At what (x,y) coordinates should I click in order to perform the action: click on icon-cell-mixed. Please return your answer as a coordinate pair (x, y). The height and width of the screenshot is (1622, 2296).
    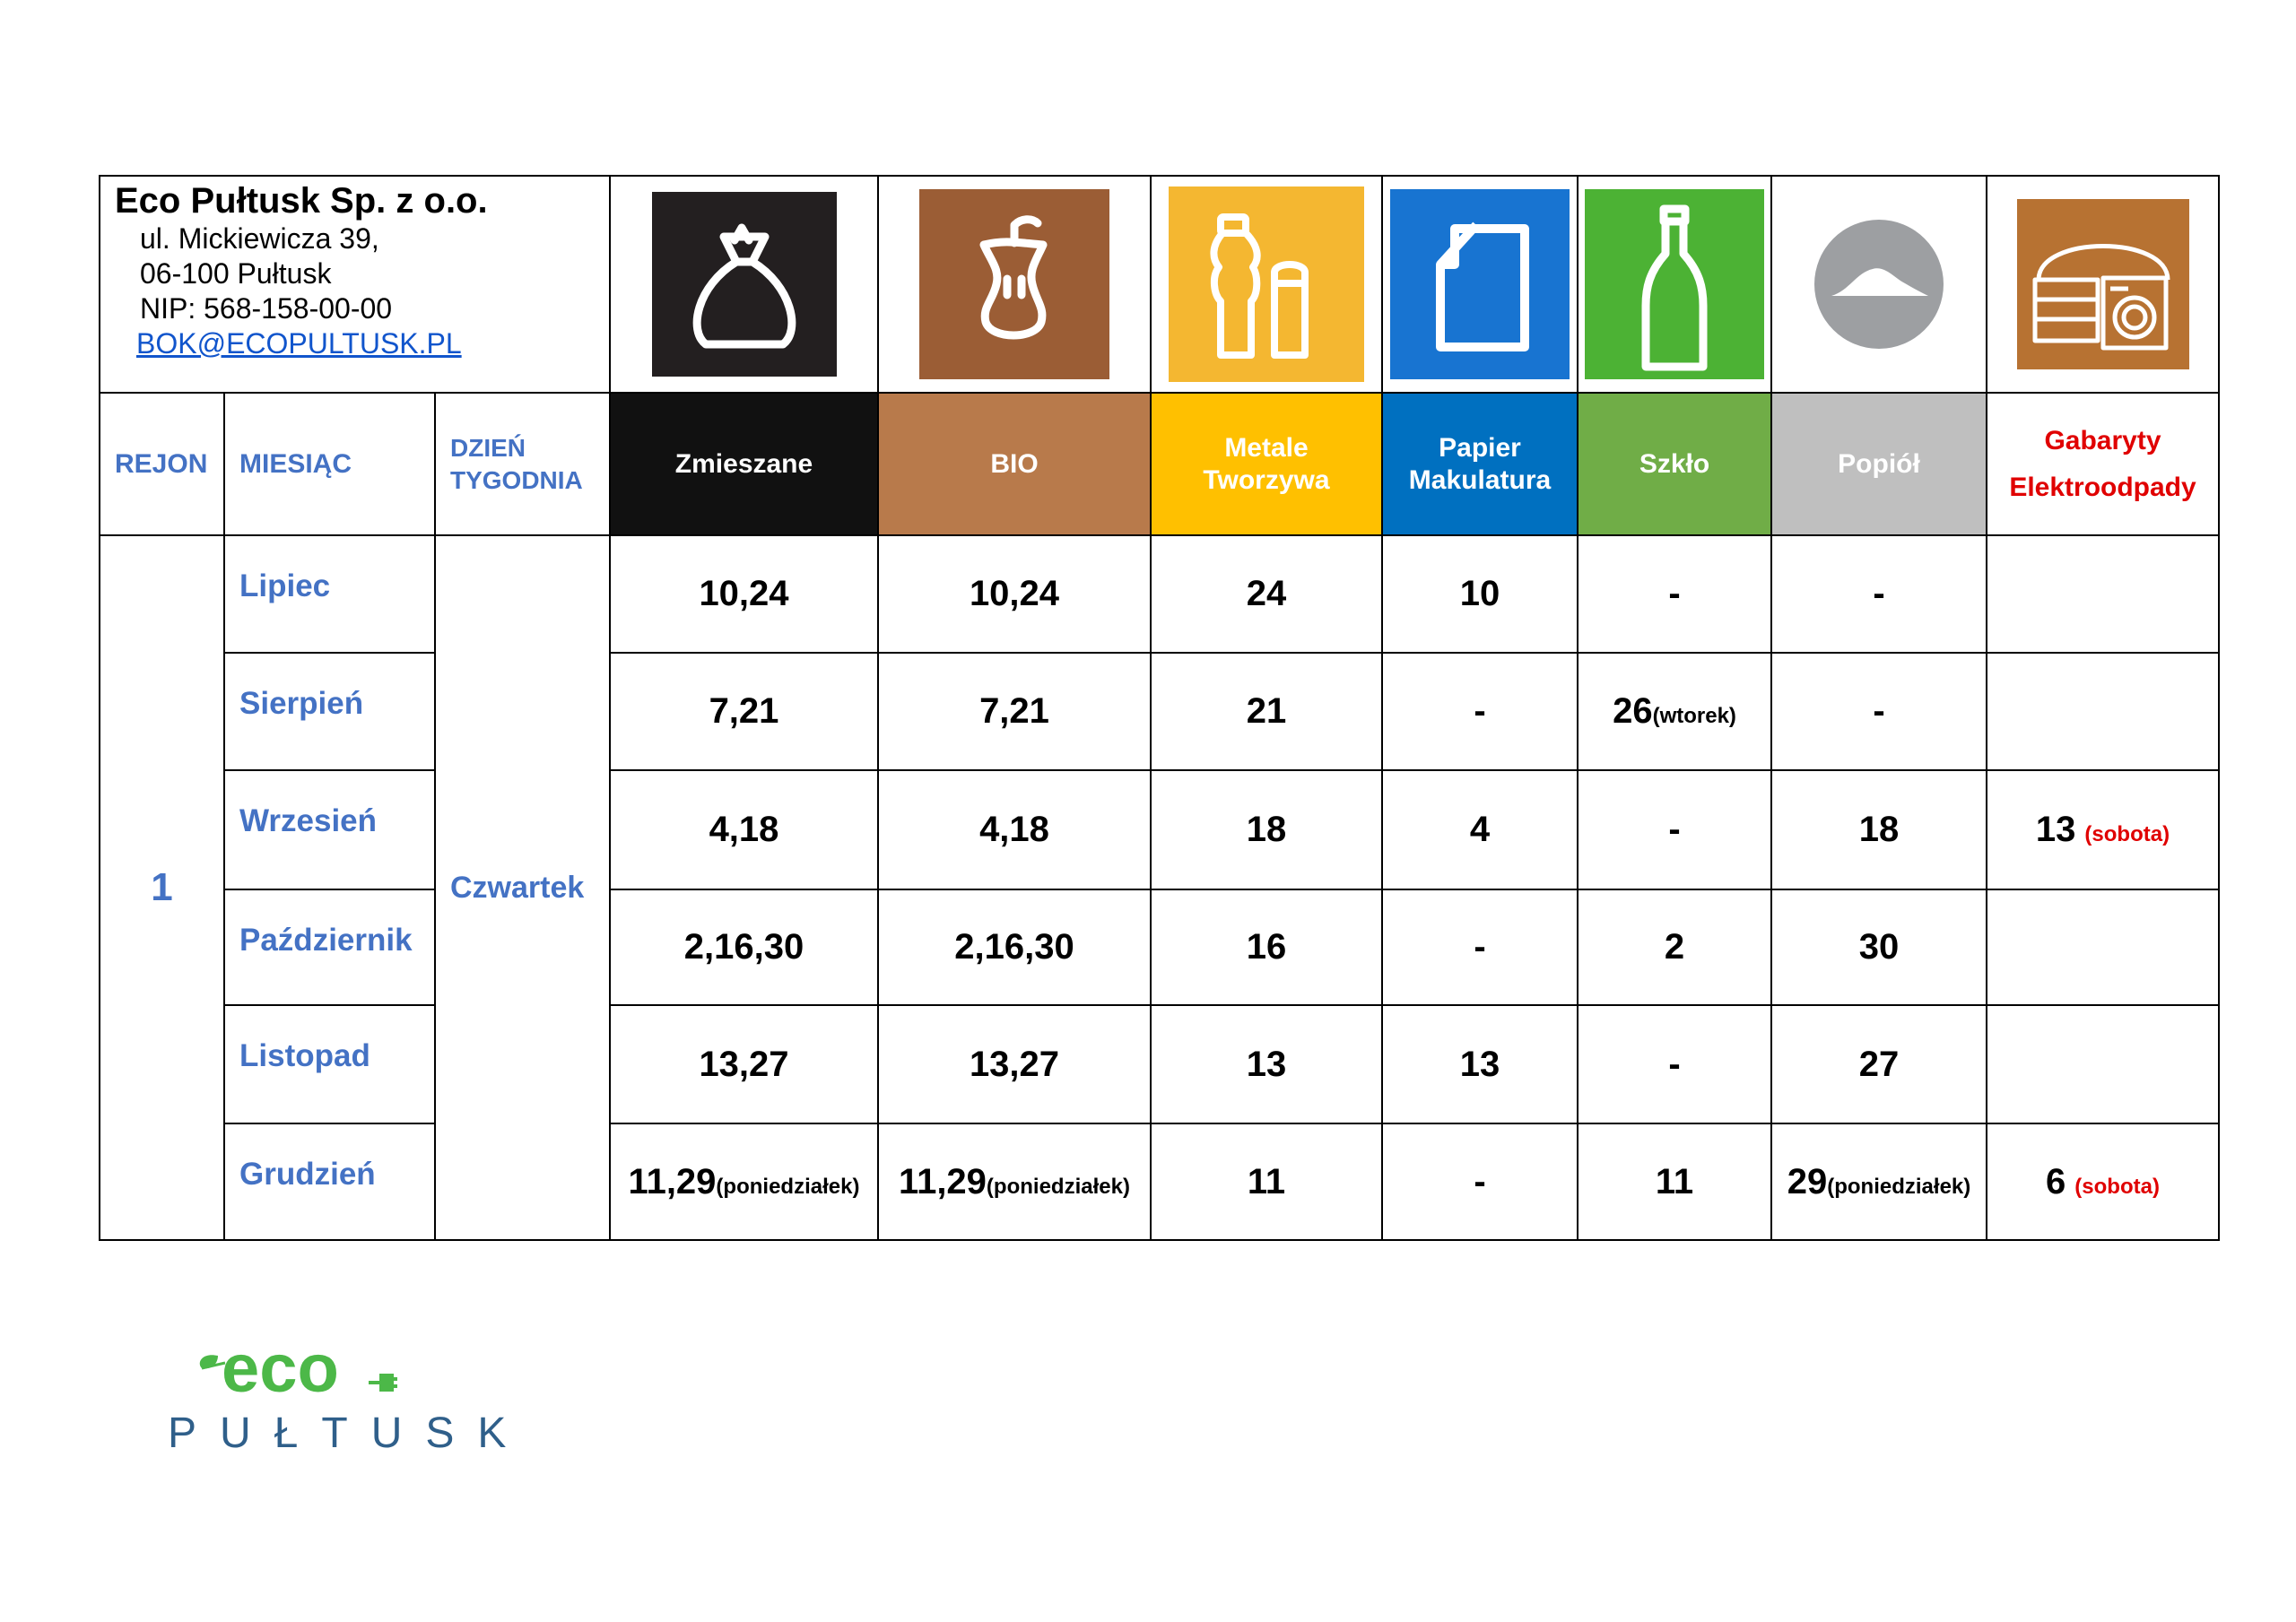
    Looking at the image, I should click on (744, 284).